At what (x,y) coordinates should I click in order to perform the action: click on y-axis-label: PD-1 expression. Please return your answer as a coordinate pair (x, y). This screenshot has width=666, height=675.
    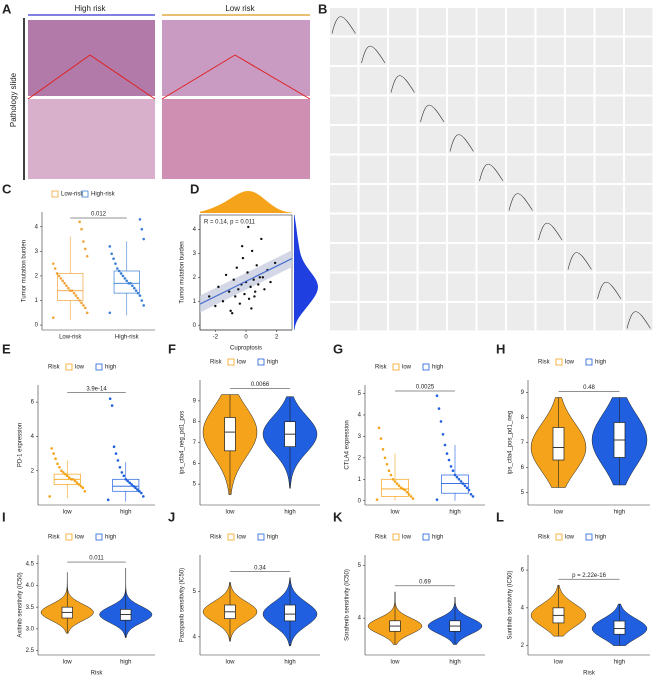
    Looking at the image, I should click on (21, 445).